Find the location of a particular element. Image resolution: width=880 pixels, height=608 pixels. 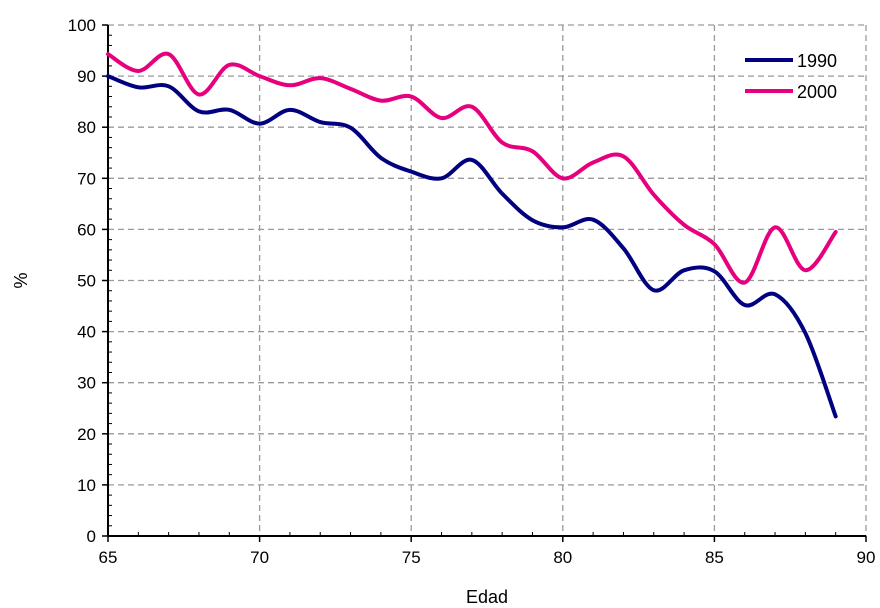

legend: 1990 2000 is located at coordinates (791, 76).